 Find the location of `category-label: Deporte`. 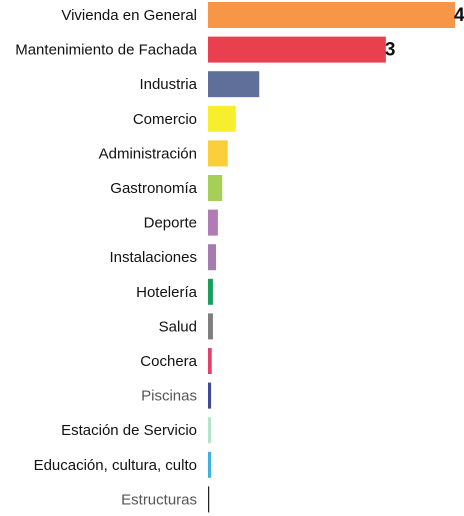

category-label: Deporte is located at coordinates (170, 223).